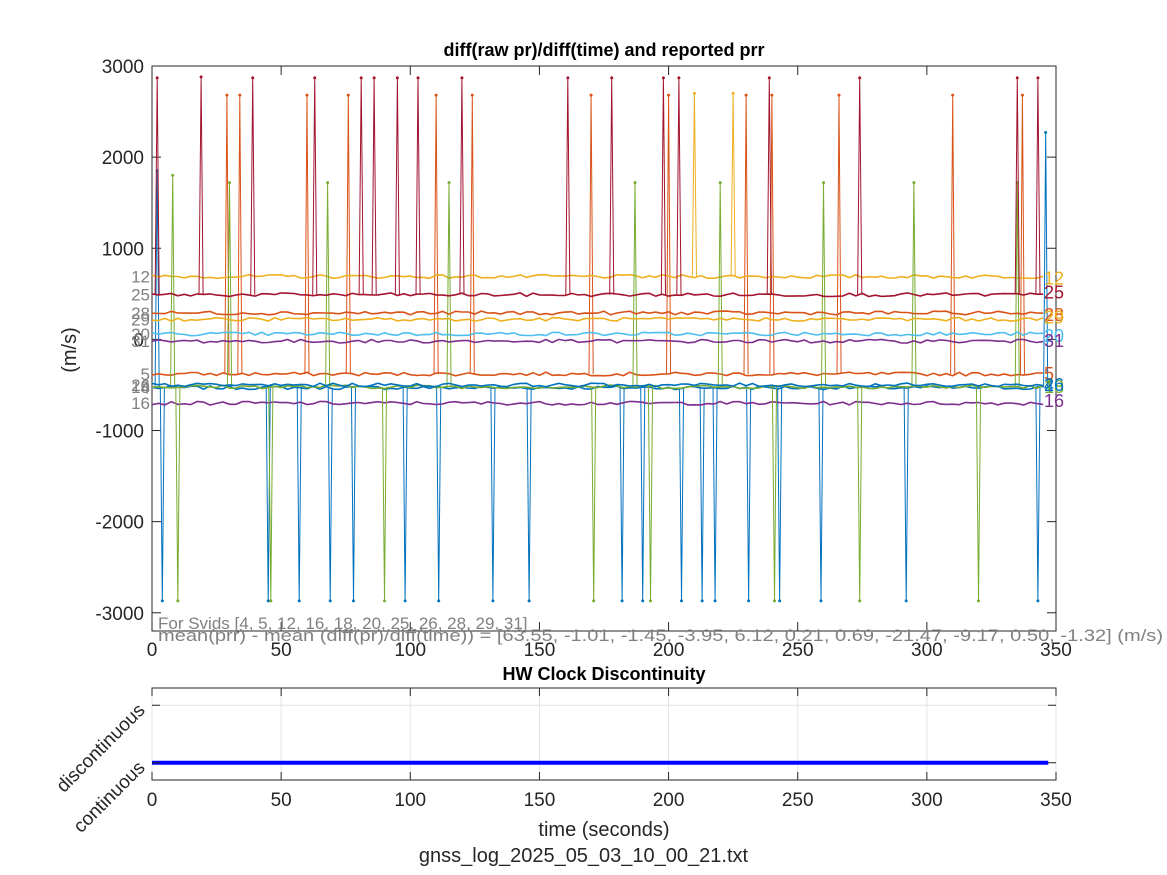 The image size is (1167, 875). Describe the element at coordinates (540, 800) in the screenshot. I see `clock-x-tick-label: 150` at that location.